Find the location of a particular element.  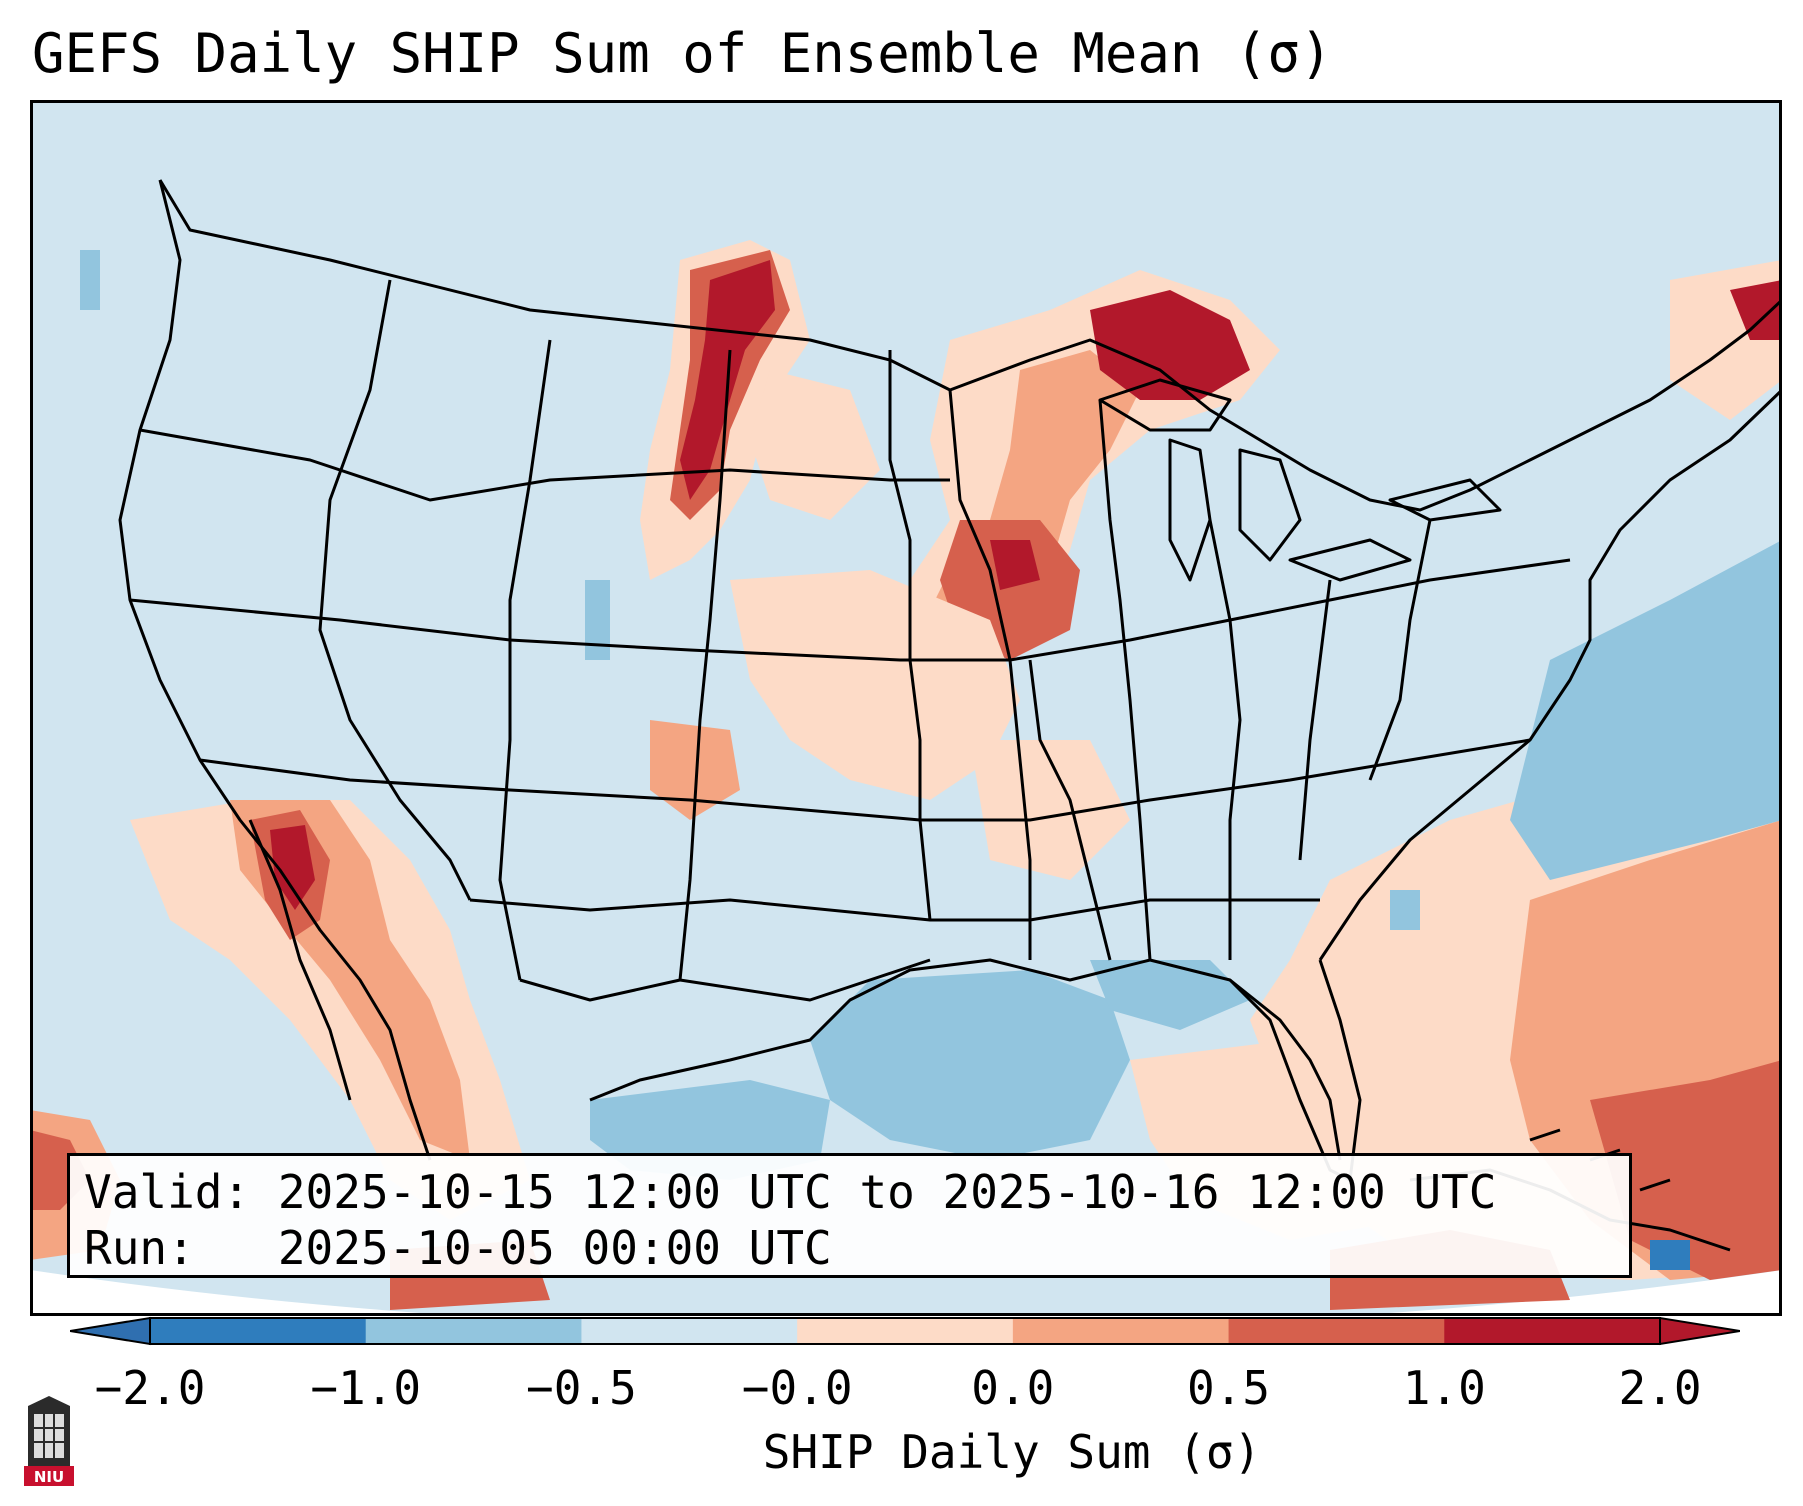

colorbar-outline is located at coordinates (905, 1331).